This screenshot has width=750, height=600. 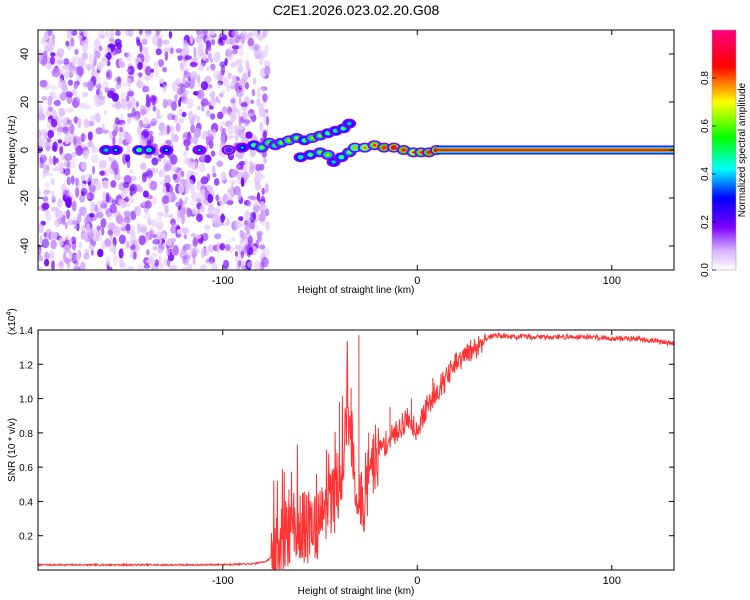 I want to click on y-tick-label: 40, so click(x=25, y=54).